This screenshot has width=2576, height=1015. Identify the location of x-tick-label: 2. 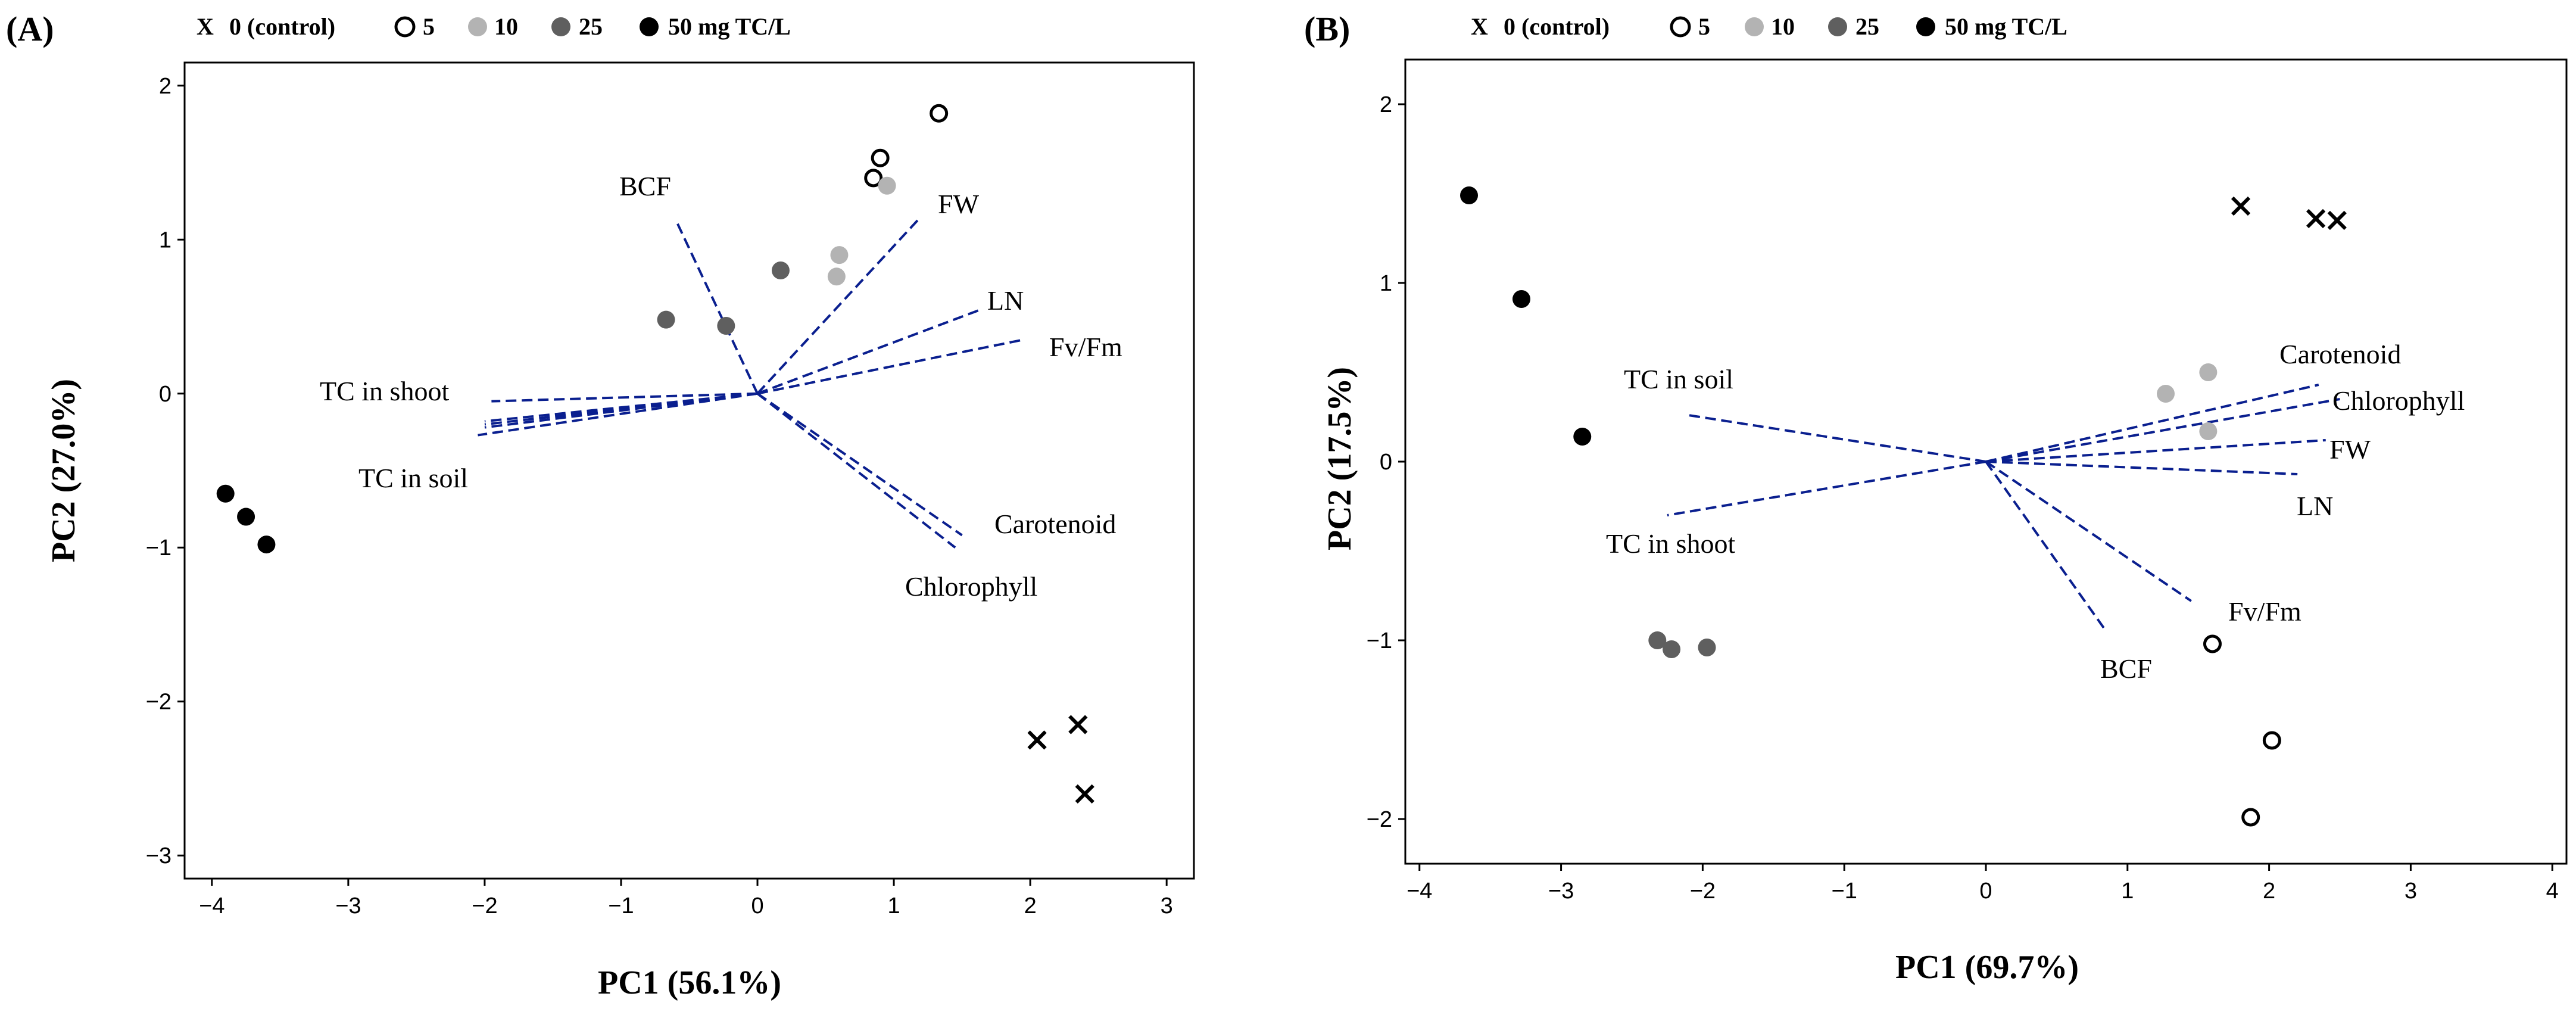
(2269, 891).